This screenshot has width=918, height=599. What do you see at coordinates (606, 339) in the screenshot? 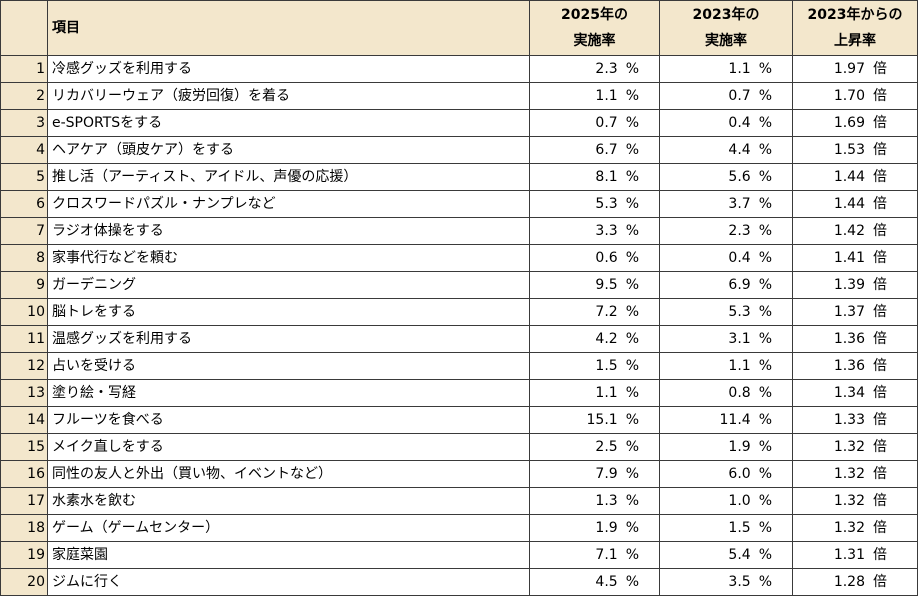
I see `rate-2025-value: 4.2` at bounding box center [606, 339].